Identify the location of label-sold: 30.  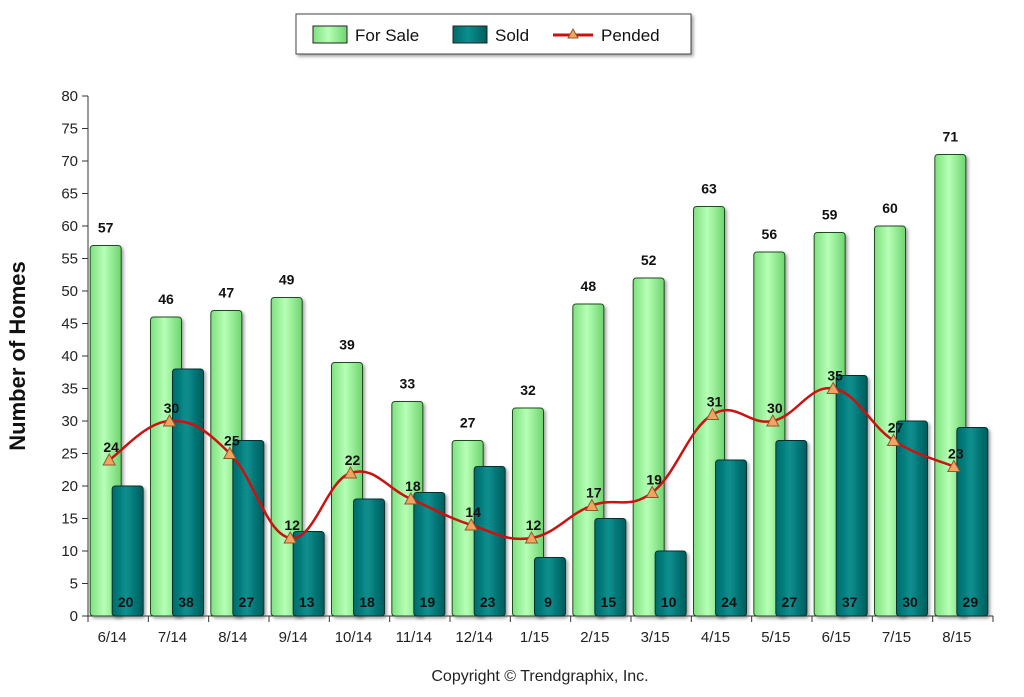
(910, 602).